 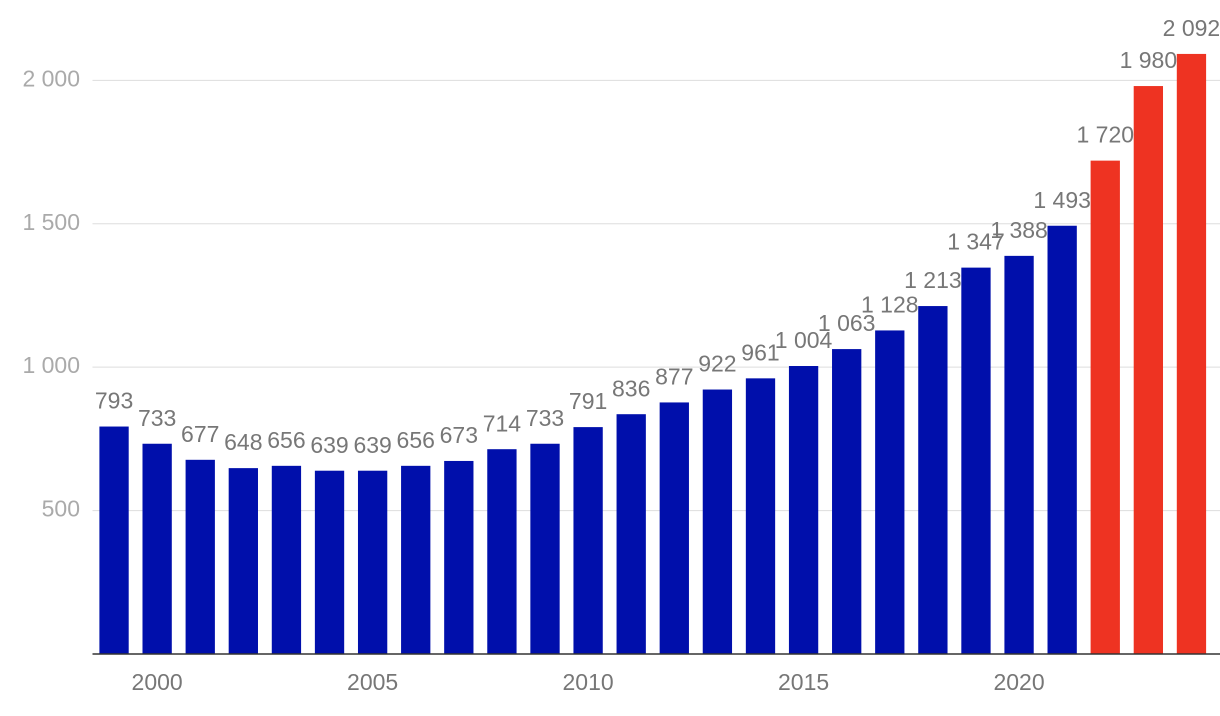 I want to click on data-label: 1 213, so click(x=933, y=280).